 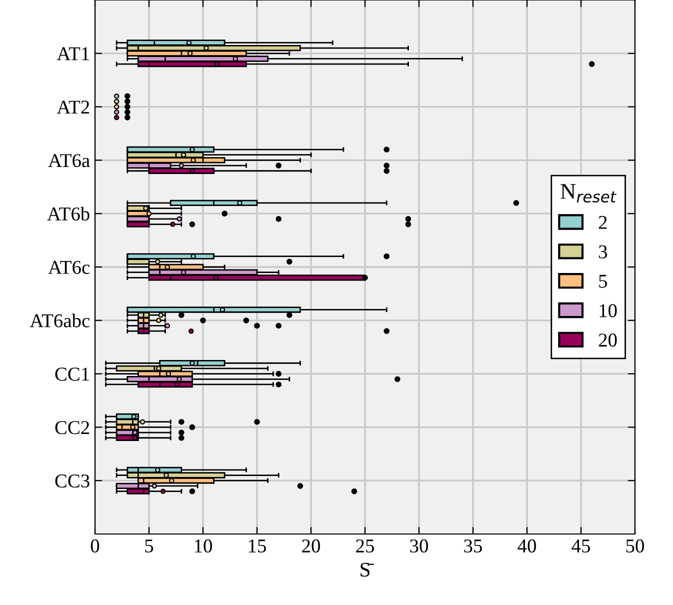 What do you see at coordinates (607, 340) in the screenshot?
I see `legend-label: 20` at bounding box center [607, 340].